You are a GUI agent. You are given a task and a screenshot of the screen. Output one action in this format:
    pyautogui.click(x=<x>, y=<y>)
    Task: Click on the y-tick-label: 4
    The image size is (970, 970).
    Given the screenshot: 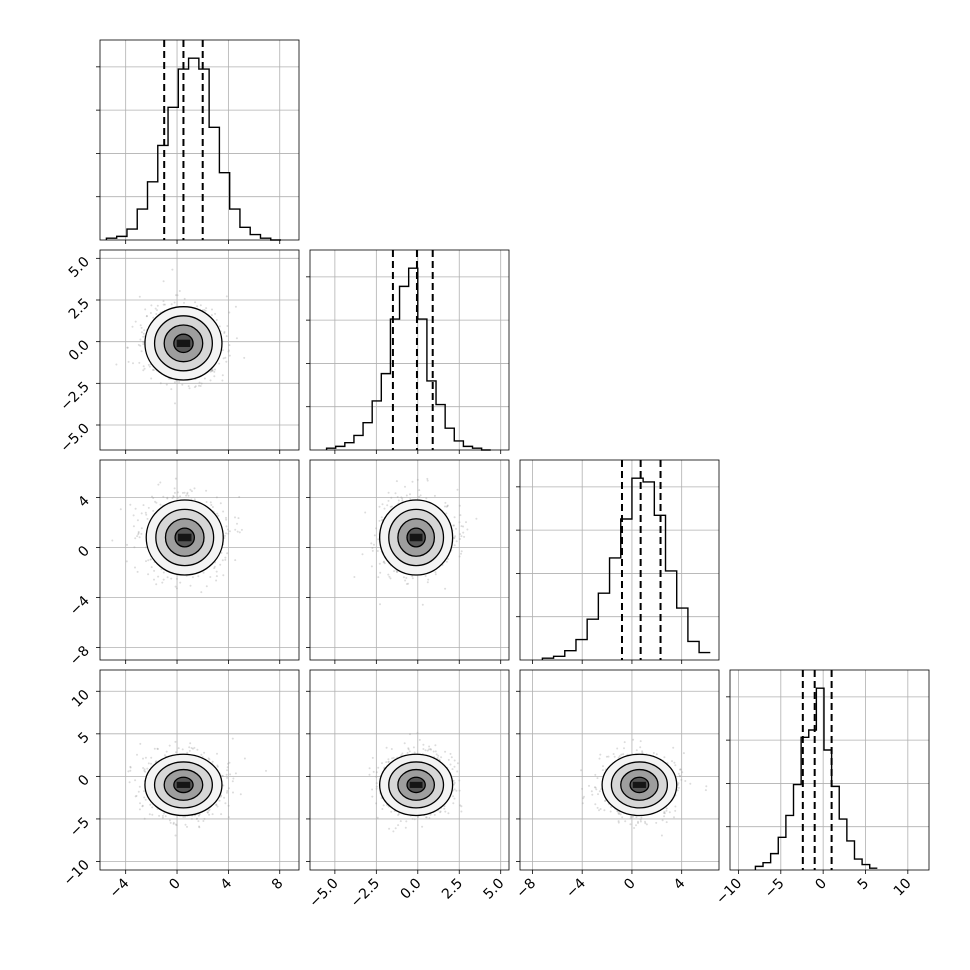 What is the action you would take?
    pyautogui.click(x=84, y=502)
    